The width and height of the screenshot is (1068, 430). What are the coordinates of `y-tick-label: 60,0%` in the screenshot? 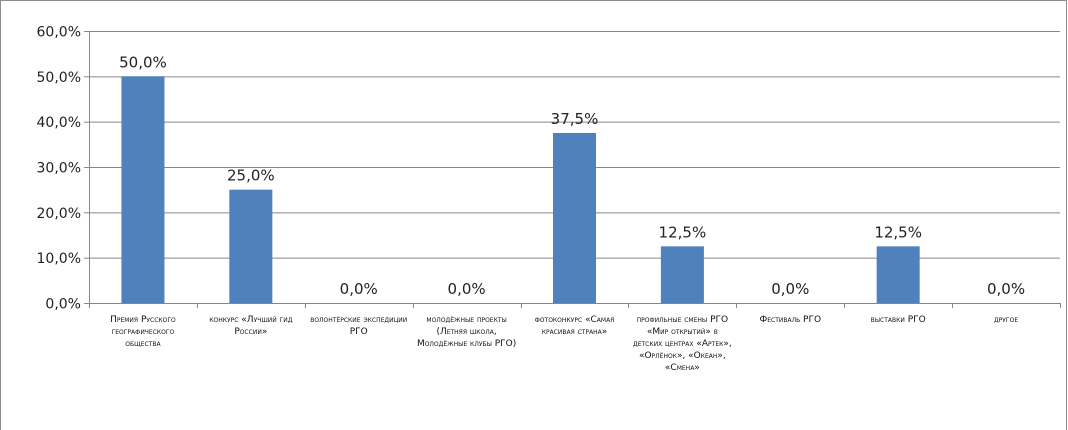 It's located at (59, 33).